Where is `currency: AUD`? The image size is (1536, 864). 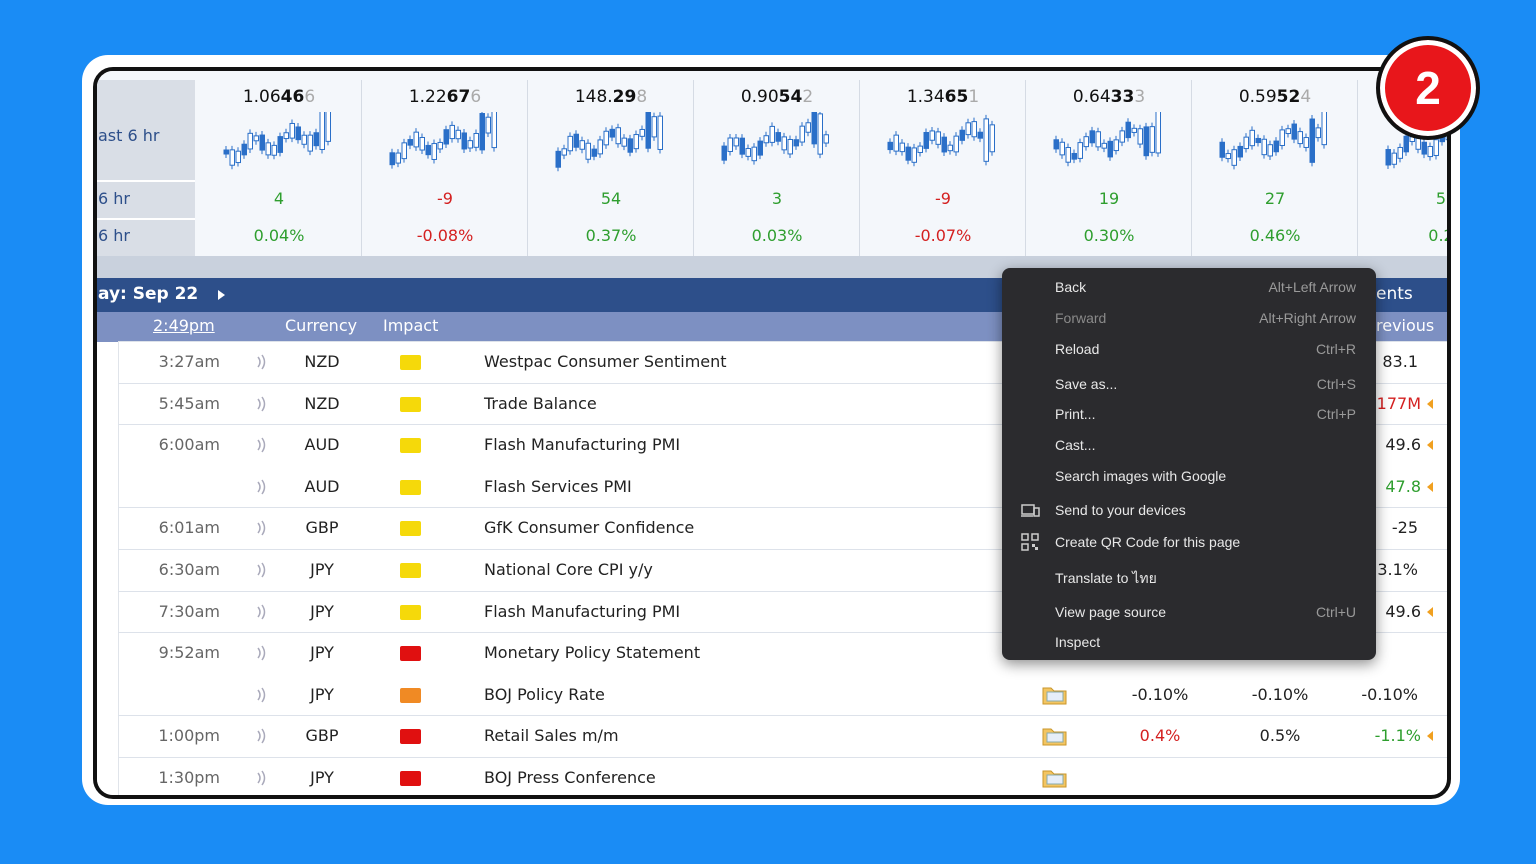 currency: AUD is located at coordinates (322, 445).